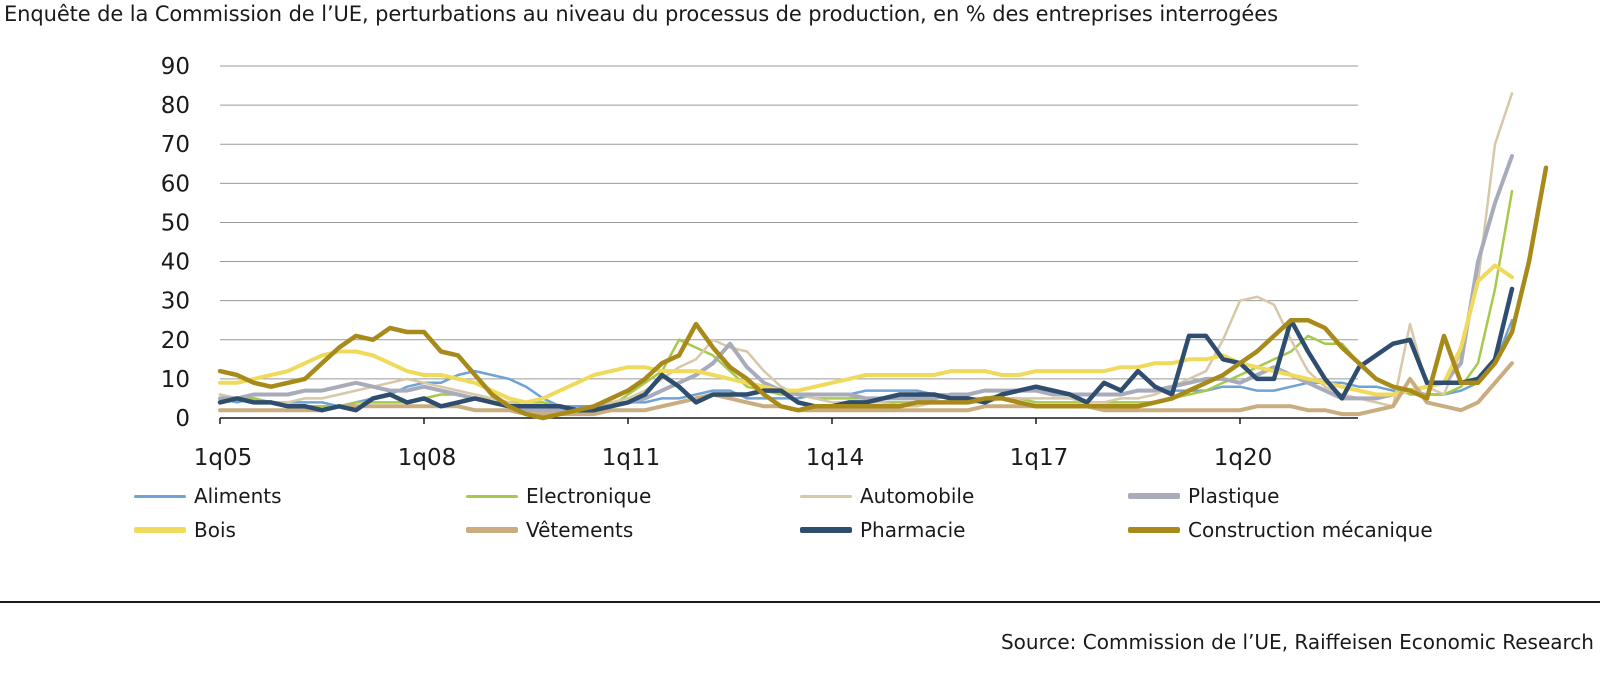 The image size is (1600, 676). Describe the element at coordinates (800, 602) in the screenshot. I see `footer-divider` at that location.